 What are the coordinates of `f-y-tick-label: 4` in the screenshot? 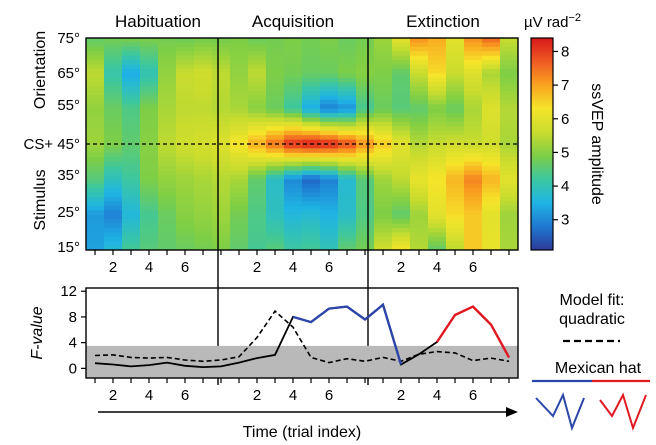 It's located at (73, 343).